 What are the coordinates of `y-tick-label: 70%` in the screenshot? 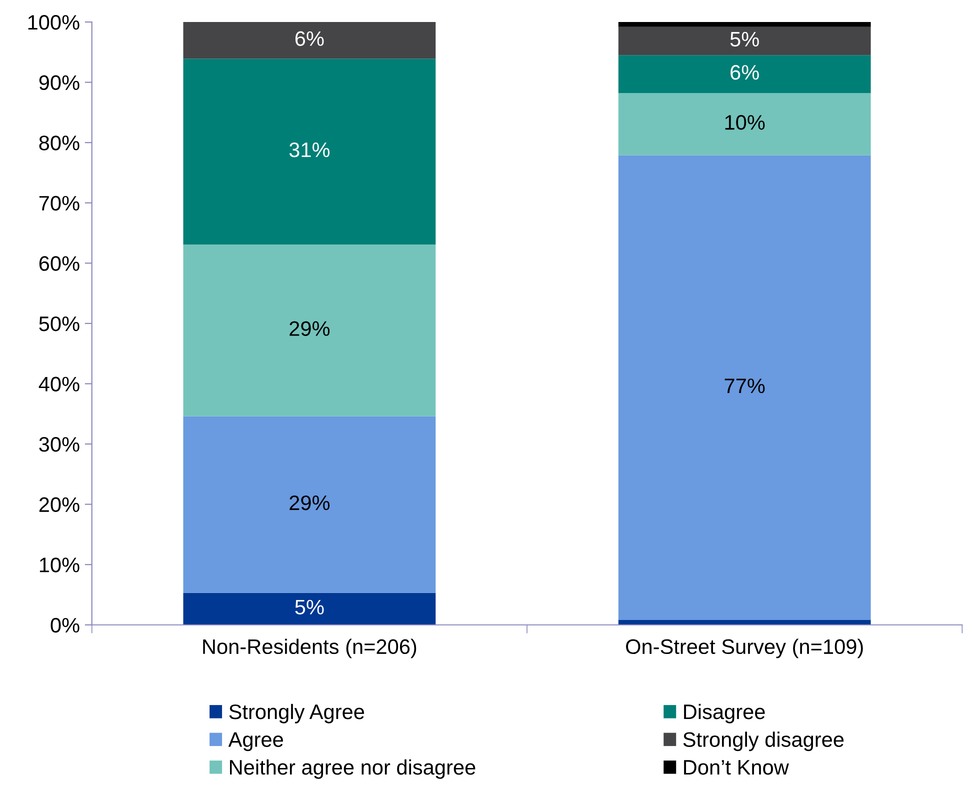 It's located at (59, 203).